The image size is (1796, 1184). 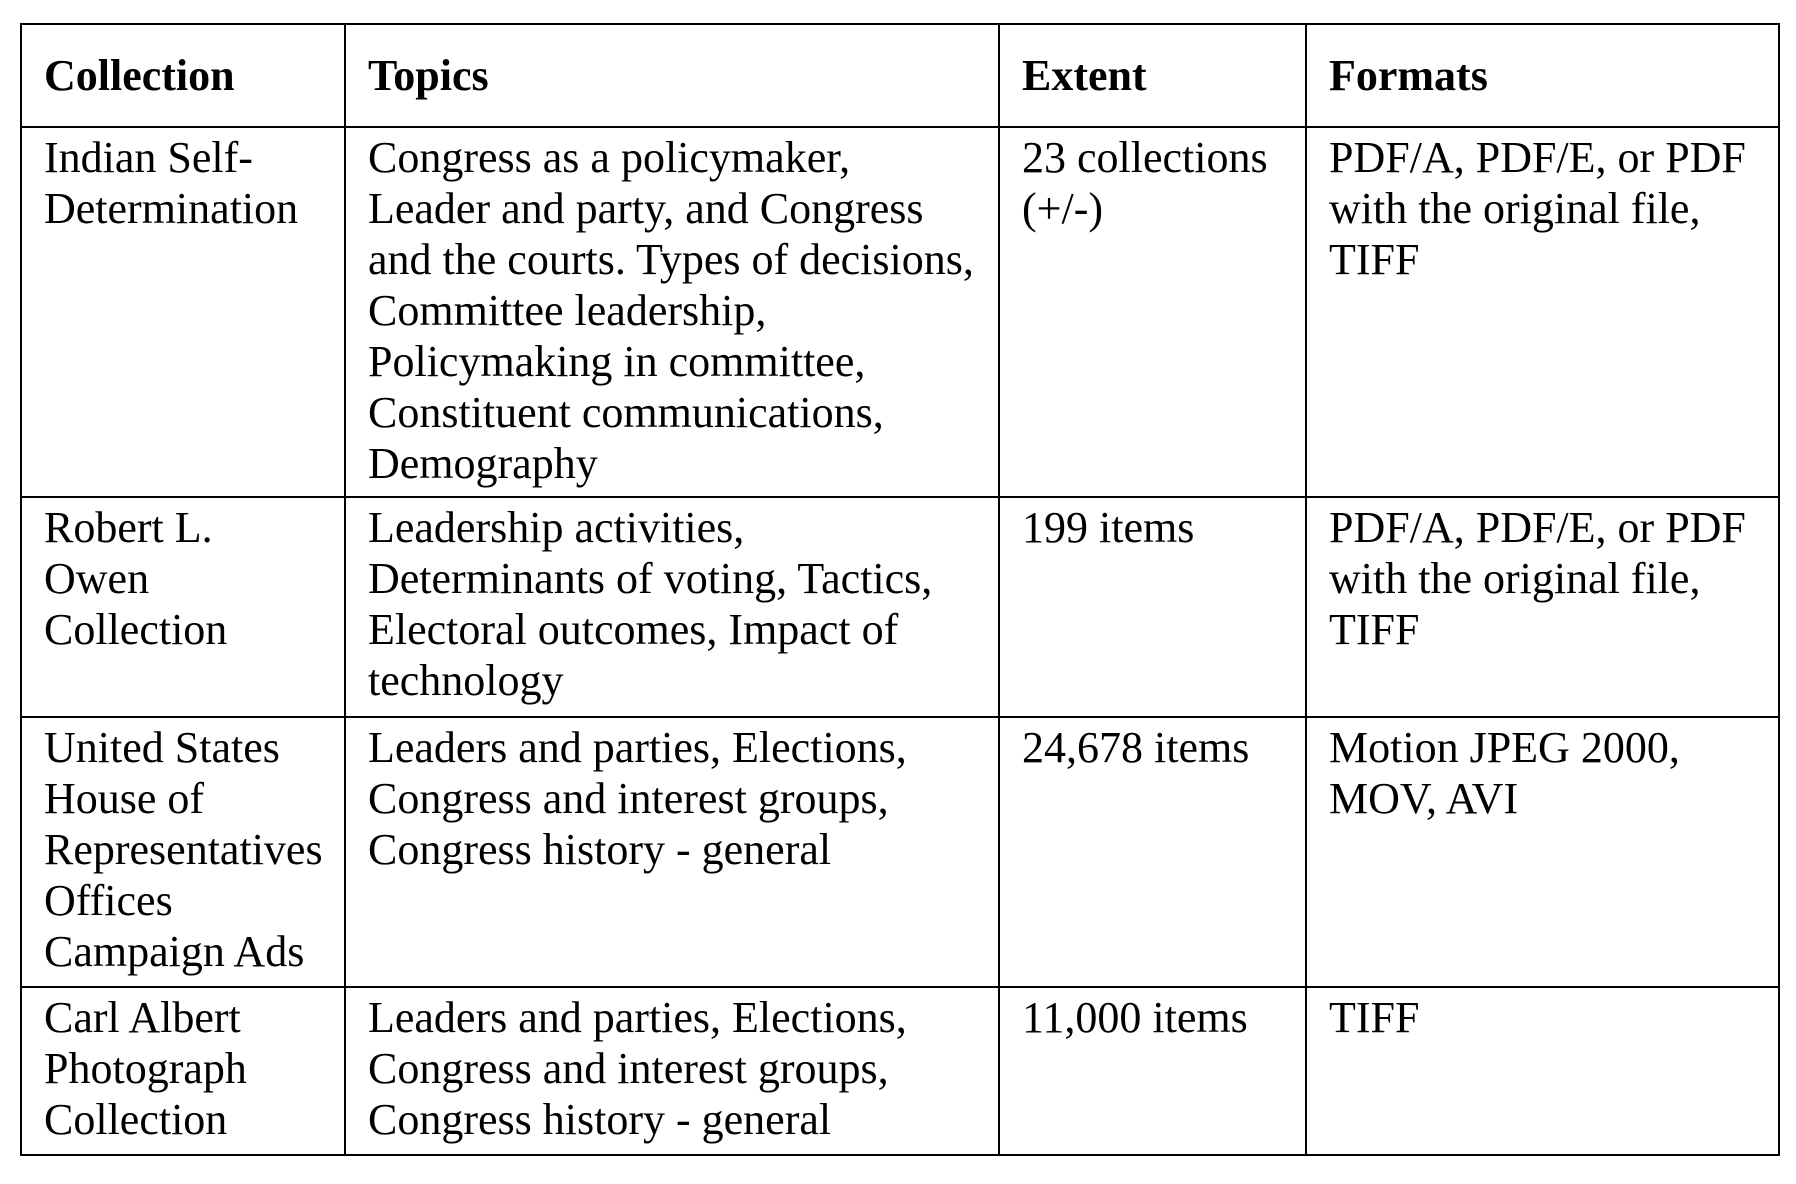 What do you see at coordinates (1542, 852) in the screenshot?
I see `cell-formats: Motion JPEG 2000, MOV, AVI` at bounding box center [1542, 852].